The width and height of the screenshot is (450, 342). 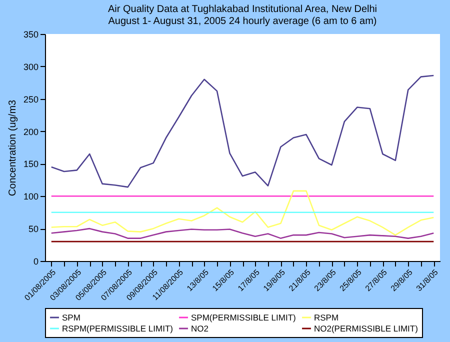 What do you see at coordinates (243, 317) in the screenshot?
I see `legend-label: SPM(PERMISSIBLE LIMIT)` at bounding box center [243, 317].